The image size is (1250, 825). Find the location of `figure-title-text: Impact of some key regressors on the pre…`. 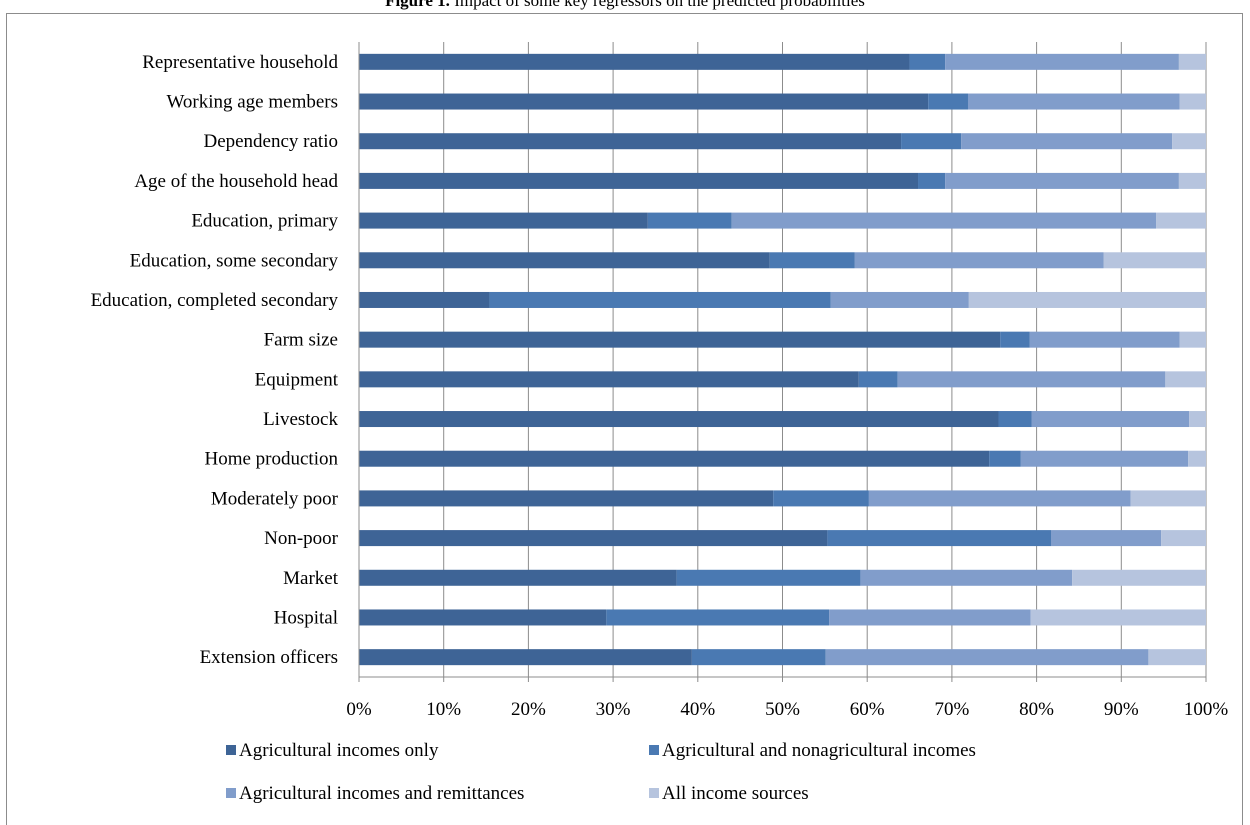

figure-title-text: Impact of some key regressors on the pre… is located at coordinates (659, 5).